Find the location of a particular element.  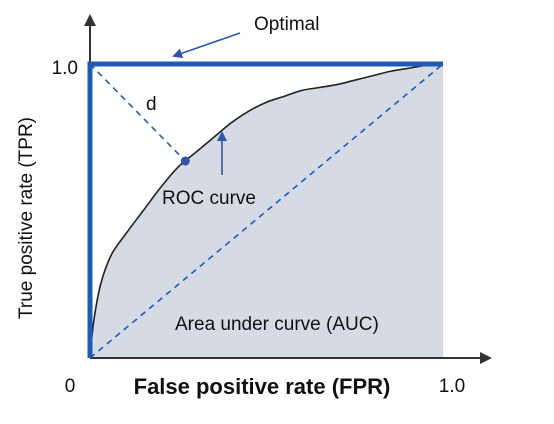

x-axis-label: False positive rate (FPR) is located at coordinates (262, 386).